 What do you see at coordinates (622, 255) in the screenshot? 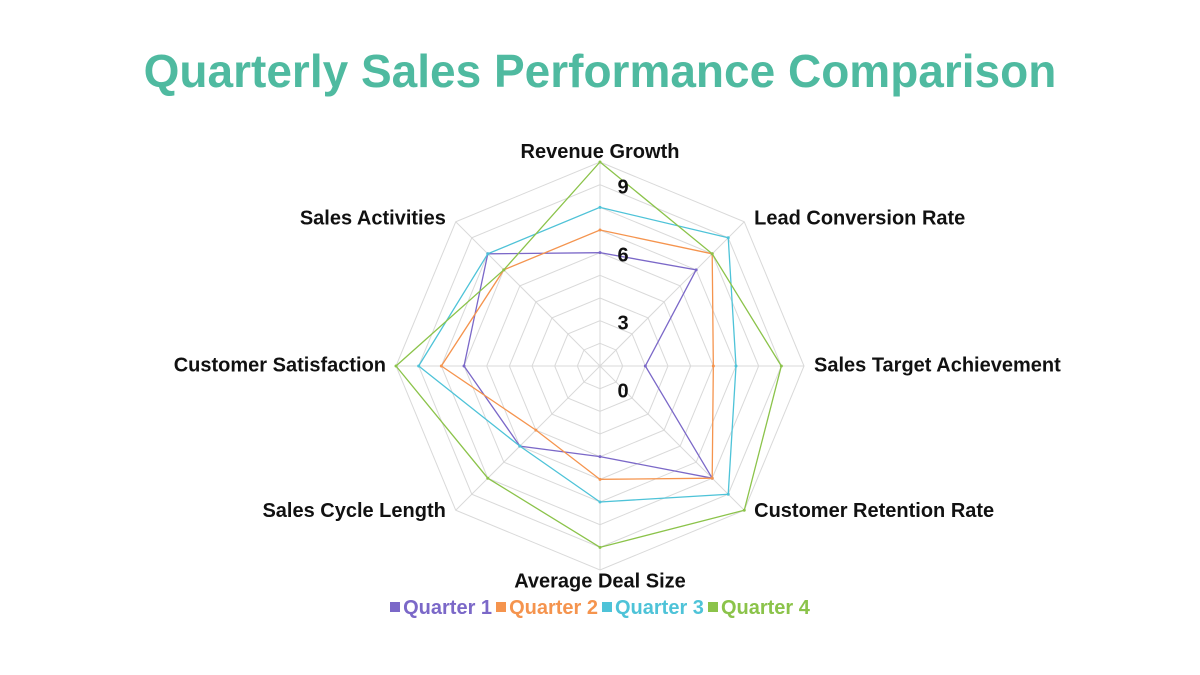
I see `tick-label: 6` at bounding box center [622, 255].